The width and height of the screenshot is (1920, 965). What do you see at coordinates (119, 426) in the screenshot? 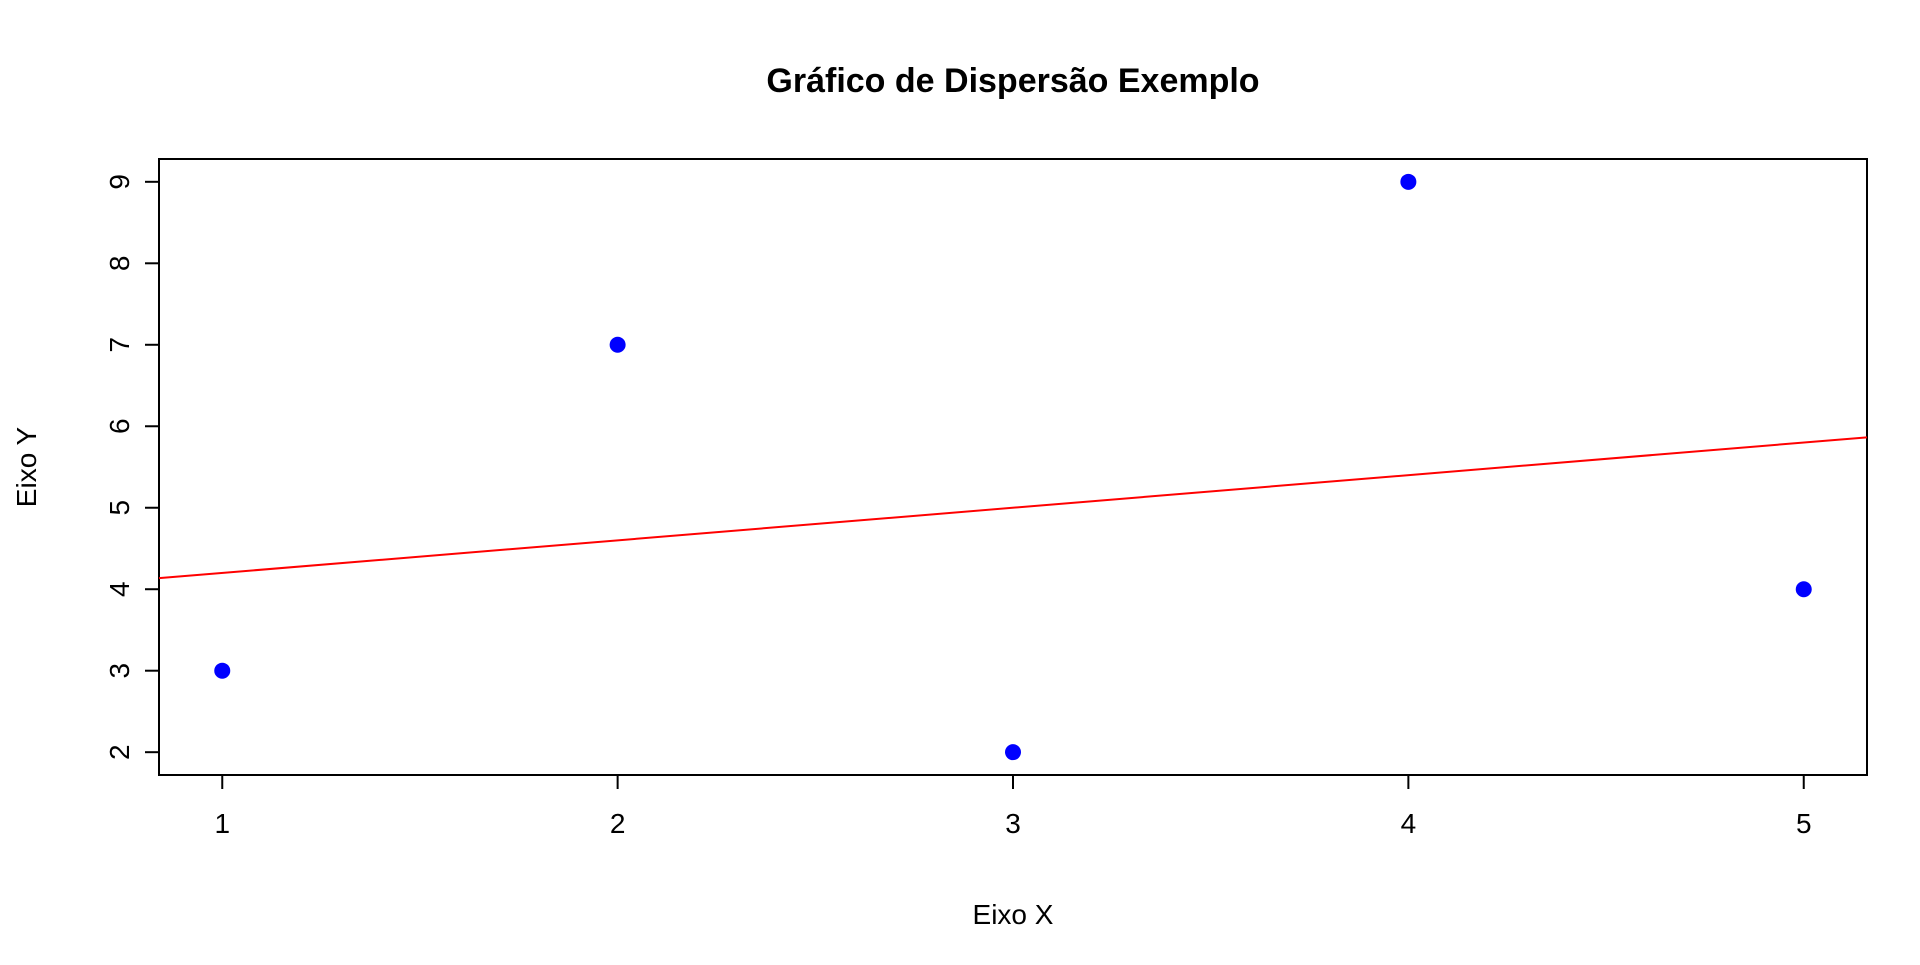
I see `y-tick-label: 6` at bounding box center [119, 426].